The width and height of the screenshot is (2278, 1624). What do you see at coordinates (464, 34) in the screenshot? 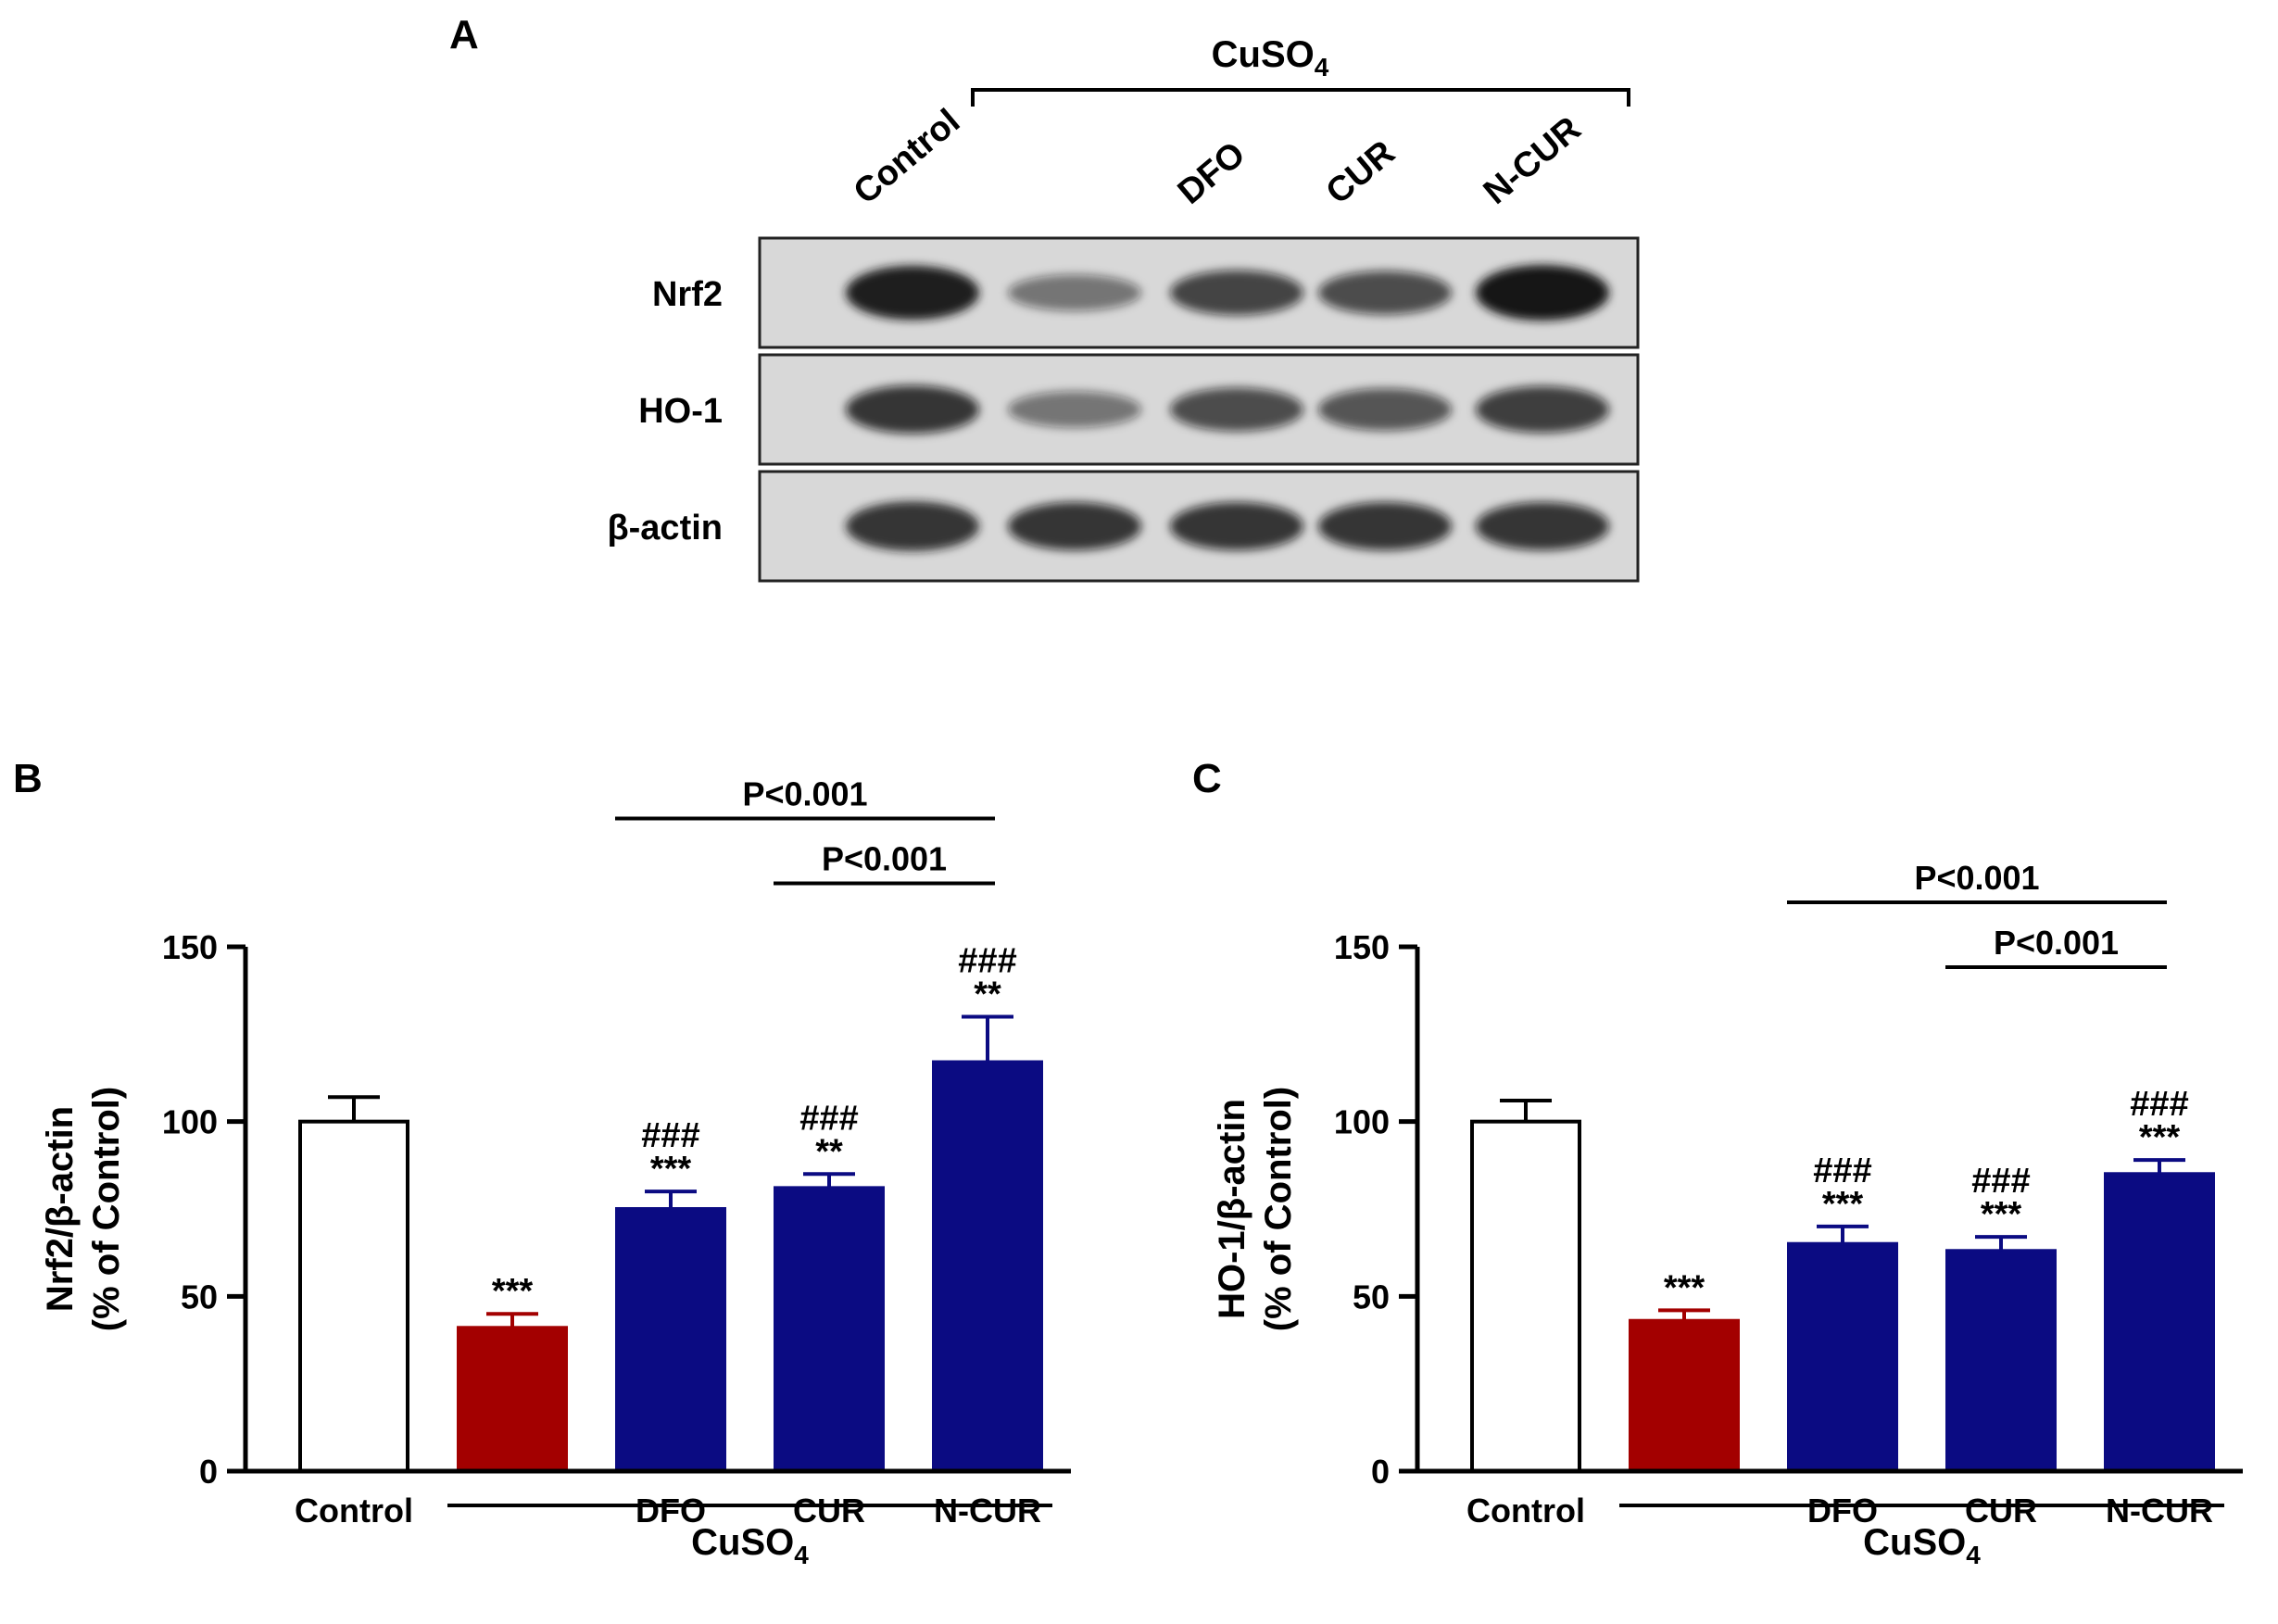
I see `panel-label-a: A` at bounding box center [464, 34].